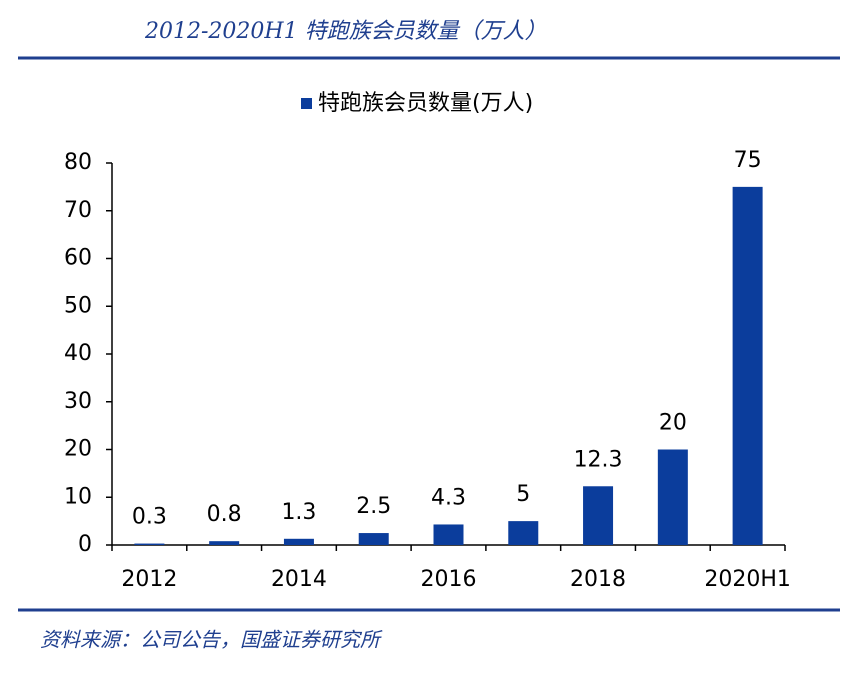  Describe the element at coordinates (149, 517) in the screenshot. I see `value-label: 0.3` at that location.